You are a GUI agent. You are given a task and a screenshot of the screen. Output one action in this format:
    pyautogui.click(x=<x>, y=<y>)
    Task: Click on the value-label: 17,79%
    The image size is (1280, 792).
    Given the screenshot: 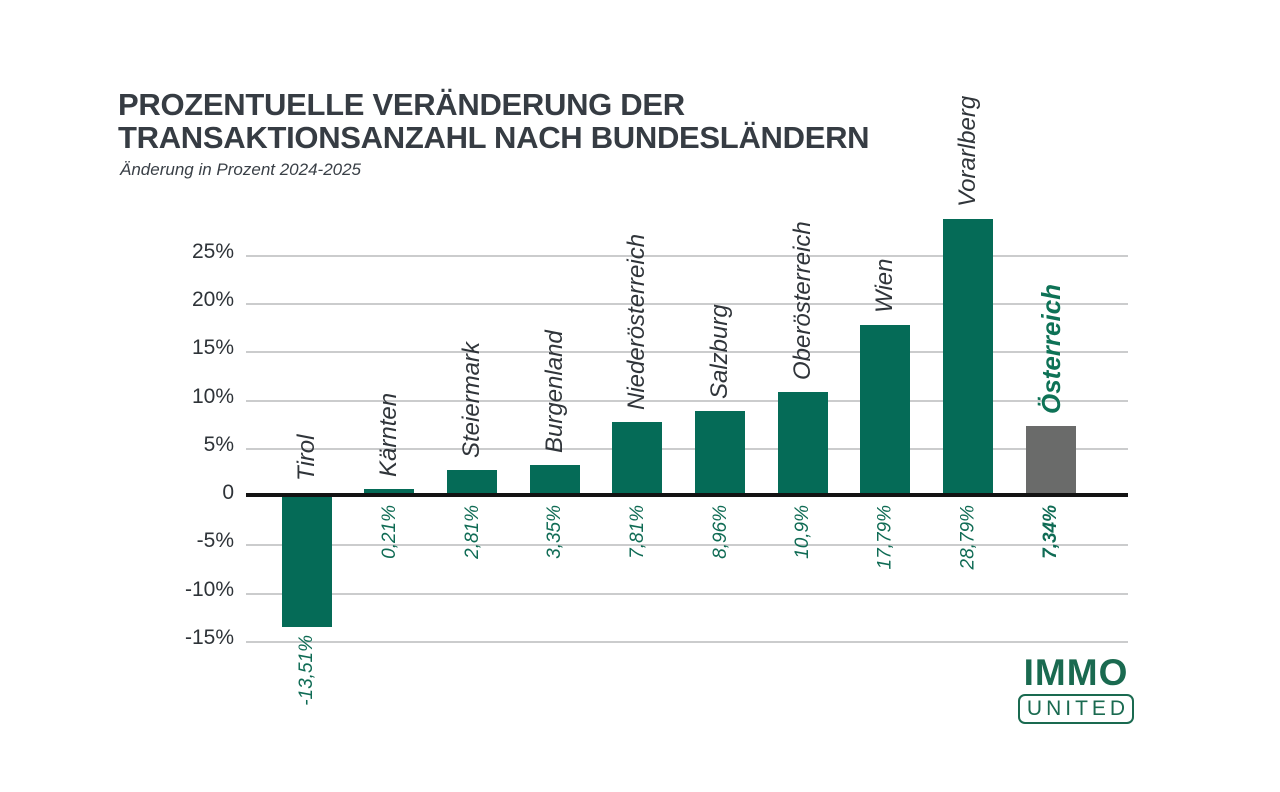 What is the action you would take?
    pyautogui.click(x=885, y=537)
    